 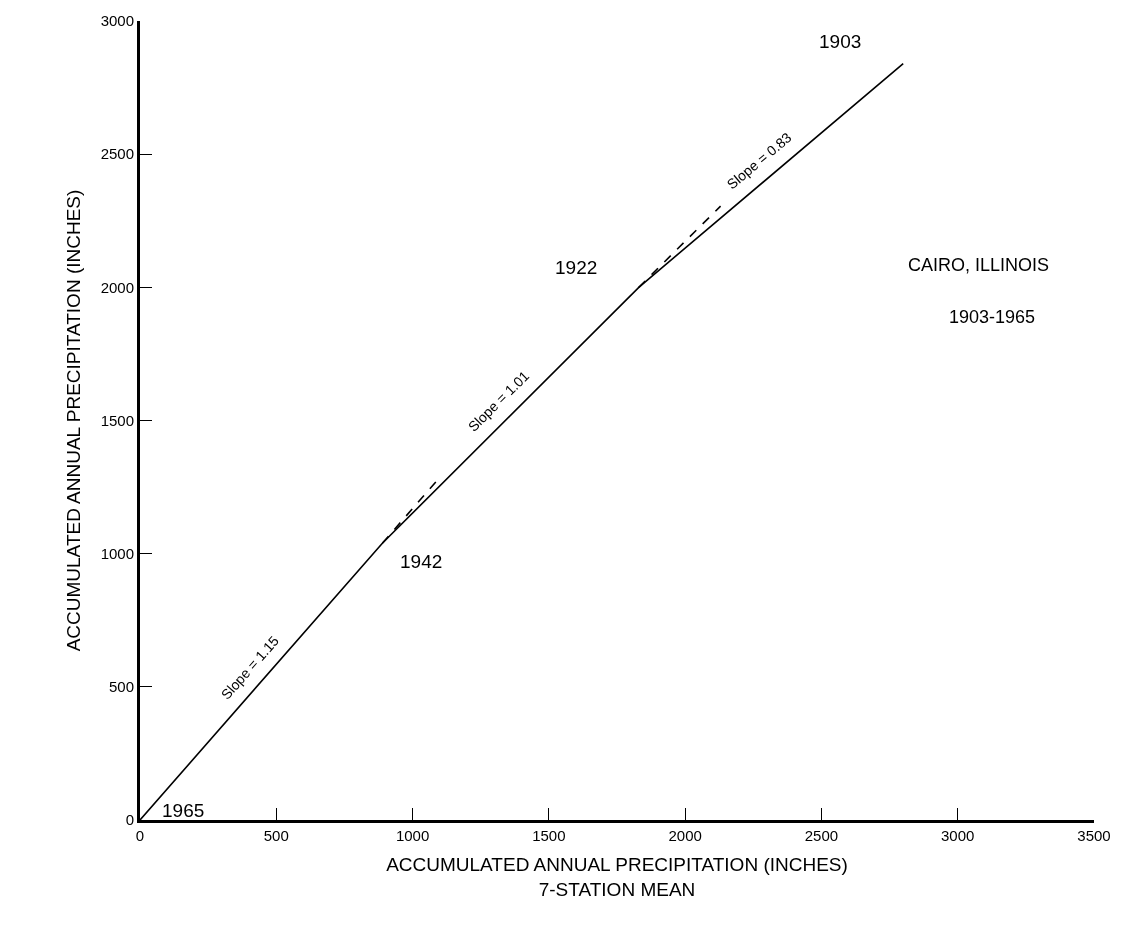 What do you see at coordinates (117, 154) in the screenshot?
I see `y-tick-label: 2500` at bounding box center [117, 154].